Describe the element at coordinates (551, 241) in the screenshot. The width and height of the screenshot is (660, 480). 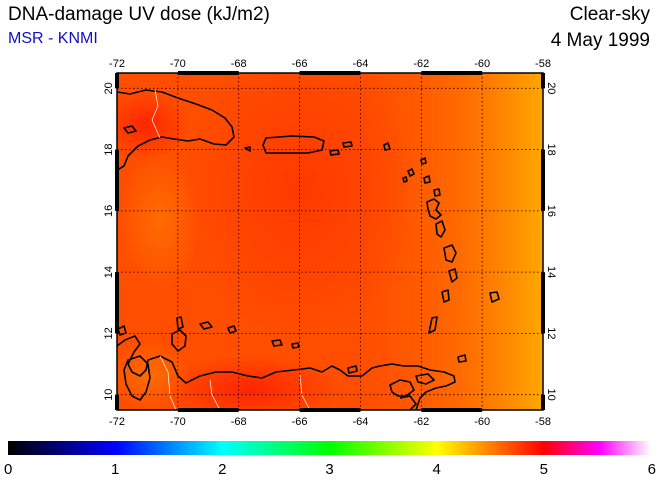
I see `lat-tick-labels-right: 10 12 14 16 18 20` at that location.